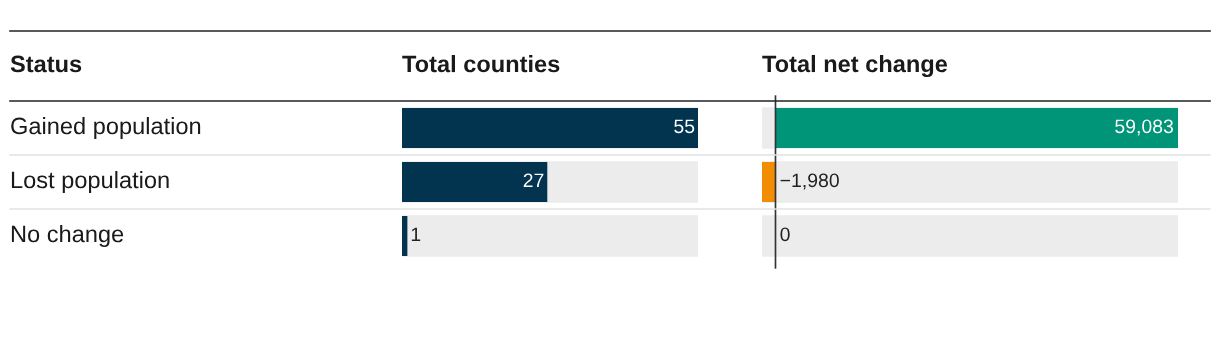 The height and width of the screenshot is (338, 1220). What do you see at coordinates (809, 181) in the screenshot?
I see `data-label: −1,980` at bounding box center [809, 181].